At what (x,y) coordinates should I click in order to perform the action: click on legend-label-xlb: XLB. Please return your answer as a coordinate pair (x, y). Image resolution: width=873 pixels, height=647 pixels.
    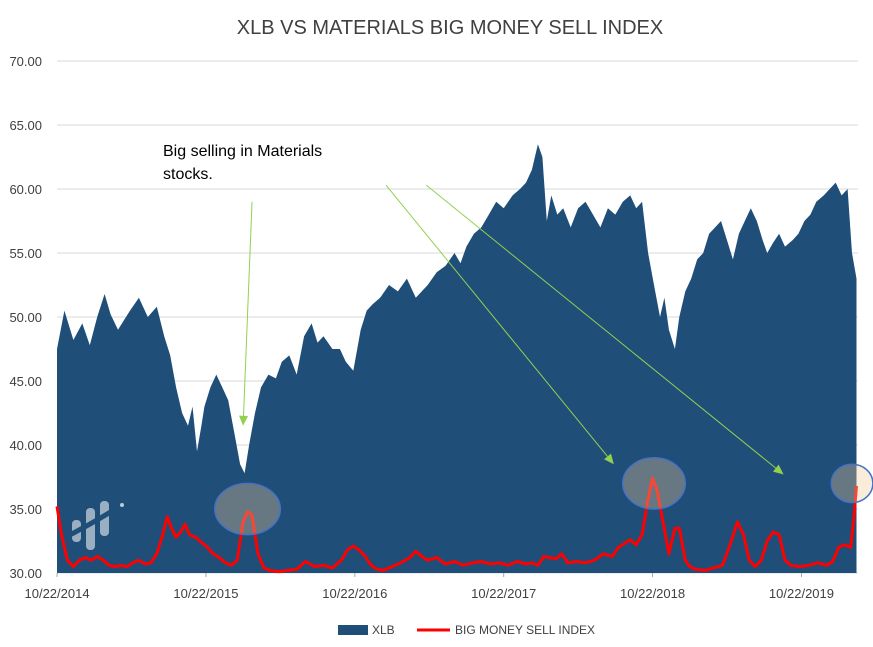
    Looking at the image, I should click on (383, 630).